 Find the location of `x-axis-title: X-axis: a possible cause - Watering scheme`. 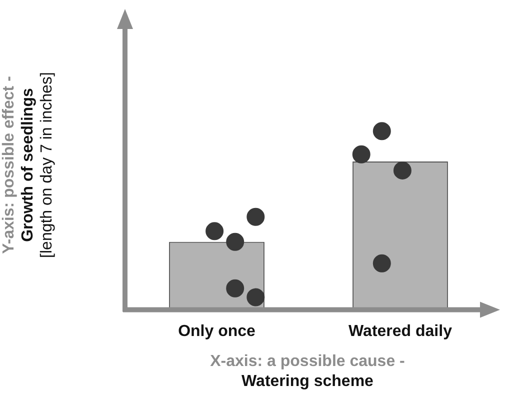

x-axis-title: X-axis: a possible cause - Watering scheme is located at coordinates (307, 372).